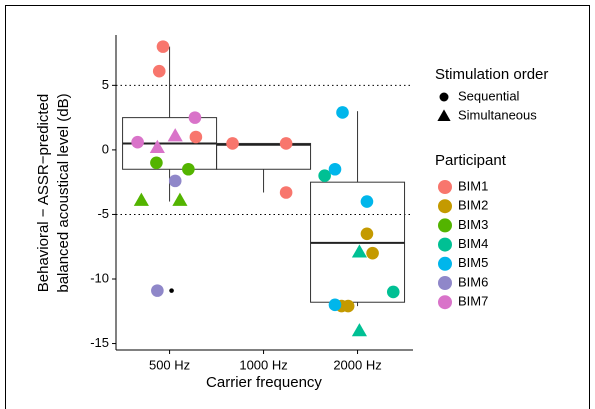 This screenshot has height=409, width=595. Describe the element at coordinates (99, 277) in the screenshot. I see `y-tick-label: -10` at that location.